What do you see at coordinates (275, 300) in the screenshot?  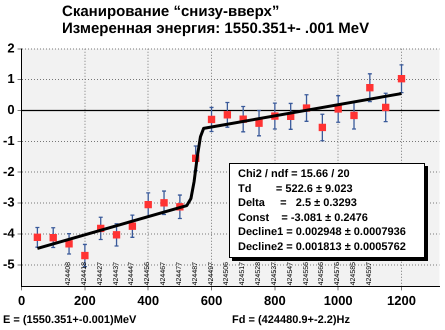 I see `x-tick-label: 800` at bounding box center [275, 300].